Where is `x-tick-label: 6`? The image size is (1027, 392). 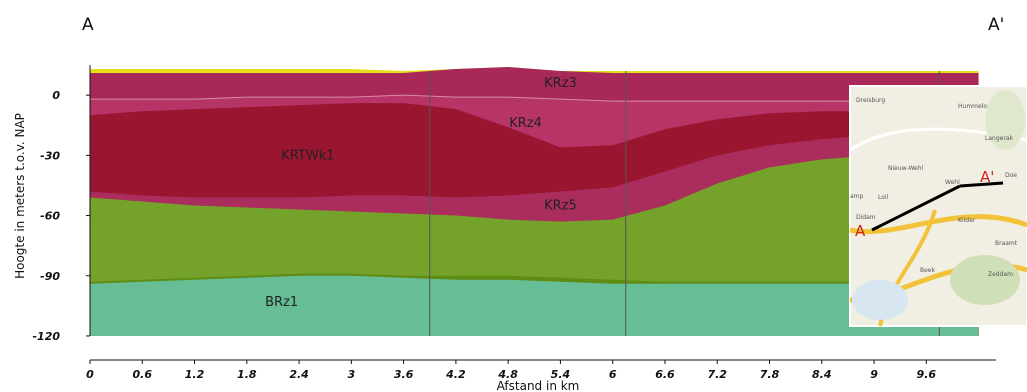 x-tick-label: 6 is located at coordinates (613, 374).